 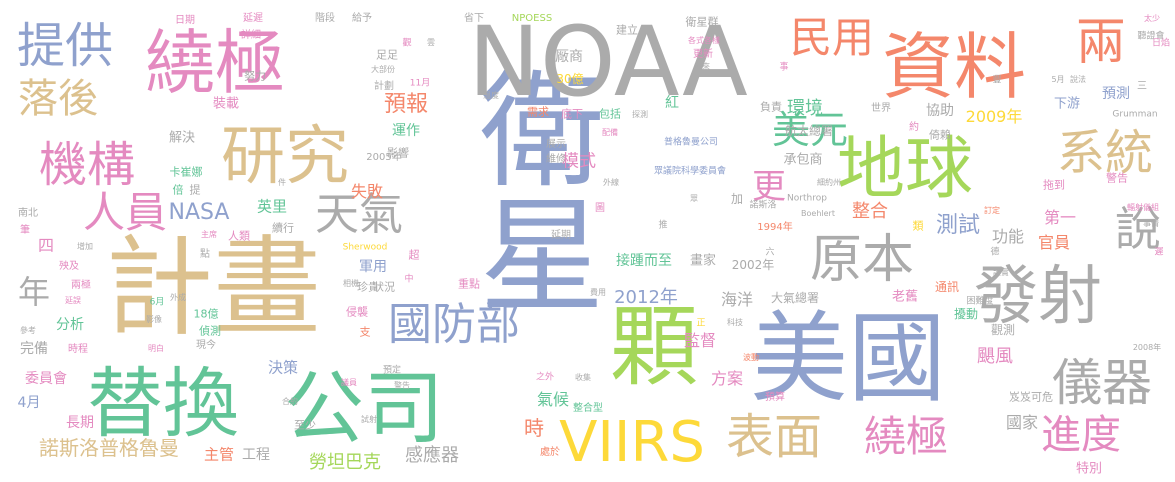 What do you see at coordinates (803, 160) in the screenshot?
I see `word-chengbaoshang: 承包商` at bounding box center [803, 160].